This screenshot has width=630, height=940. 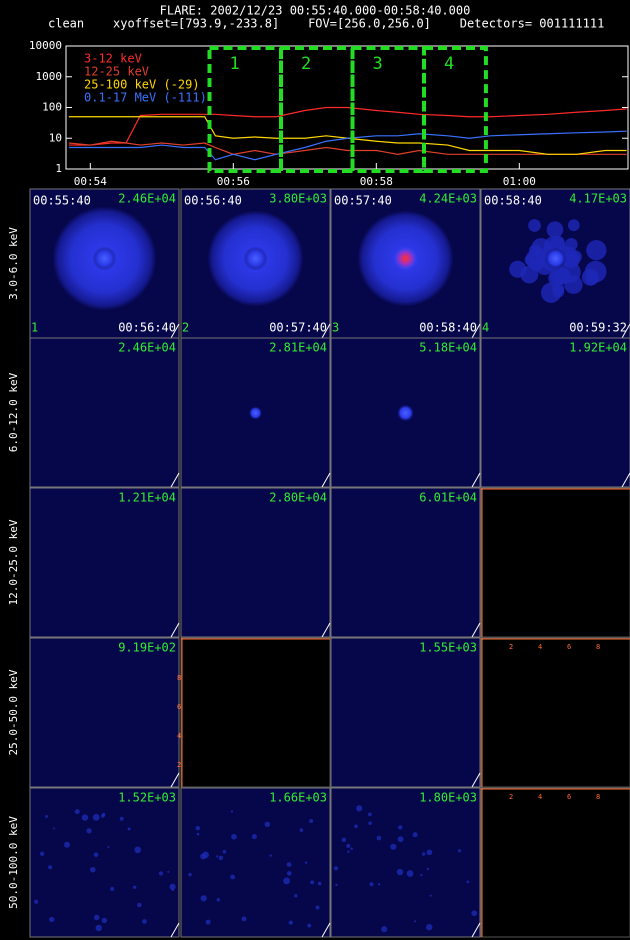 What do you see at coordinates (455, 109) in the screenshot?
I see `time-interval` at bounding box center [455, 109].